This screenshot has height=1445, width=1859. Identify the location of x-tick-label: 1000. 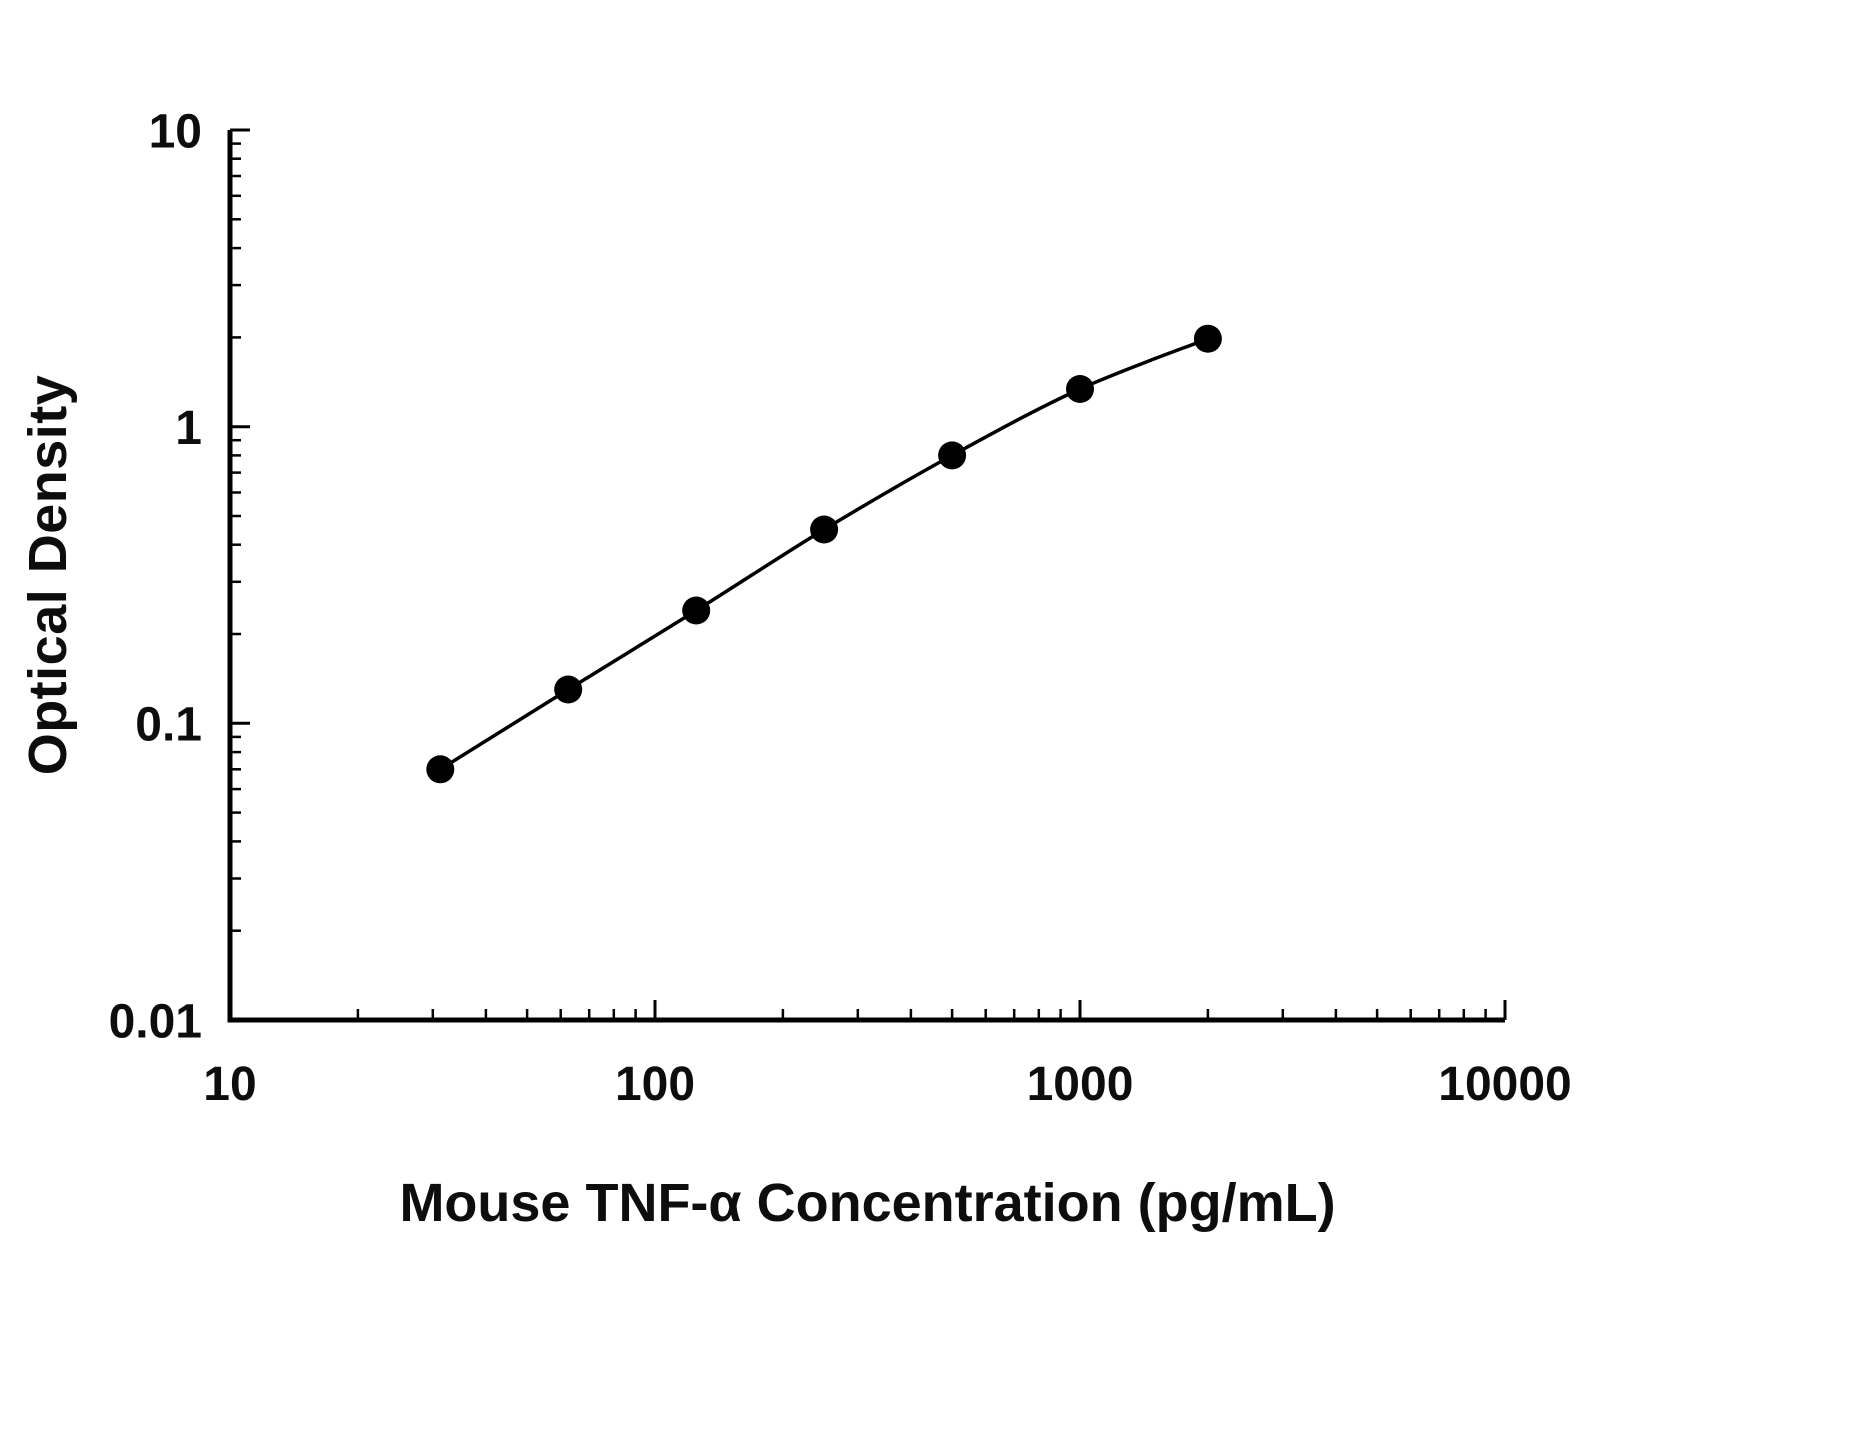
(1080, 1084).